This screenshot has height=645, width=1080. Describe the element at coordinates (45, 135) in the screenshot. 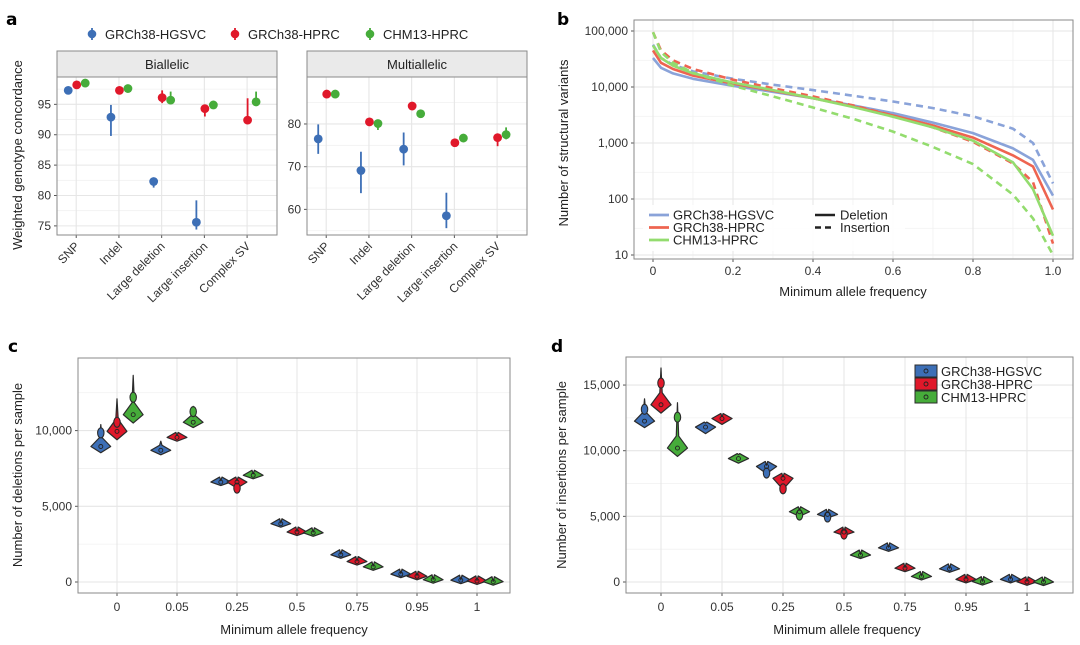

I see `y-tick-label: 90` at that location.